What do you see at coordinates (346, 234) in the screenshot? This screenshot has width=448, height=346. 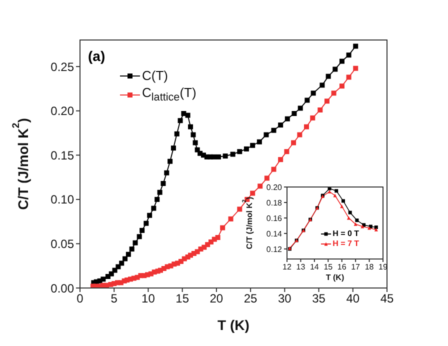 I see `legend-label: H = 0 T` at bounding box center [346, 234].